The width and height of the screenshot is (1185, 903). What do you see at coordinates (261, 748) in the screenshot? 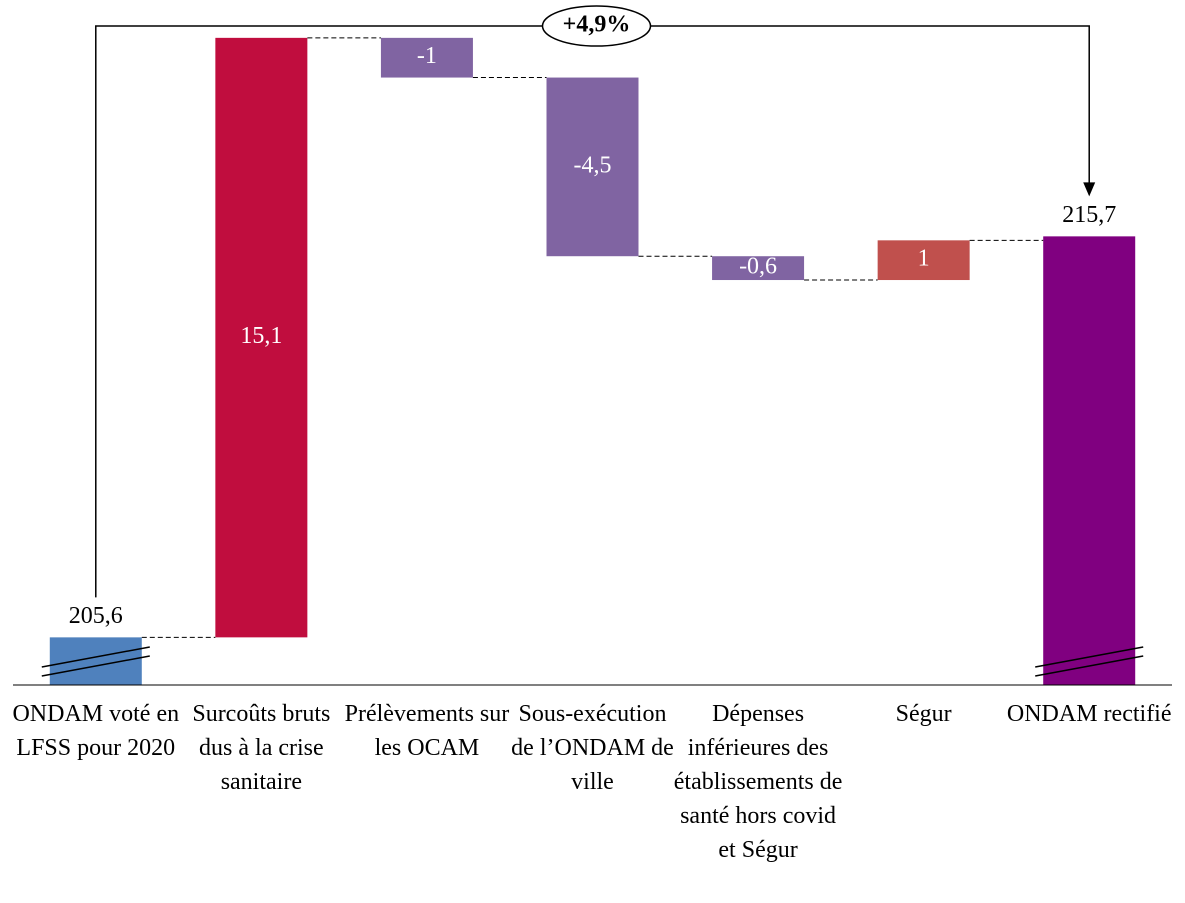
I see `x-tick-label: Surcoûts bruts dus à la crise sanitaire` at bounding box center [261, 748].